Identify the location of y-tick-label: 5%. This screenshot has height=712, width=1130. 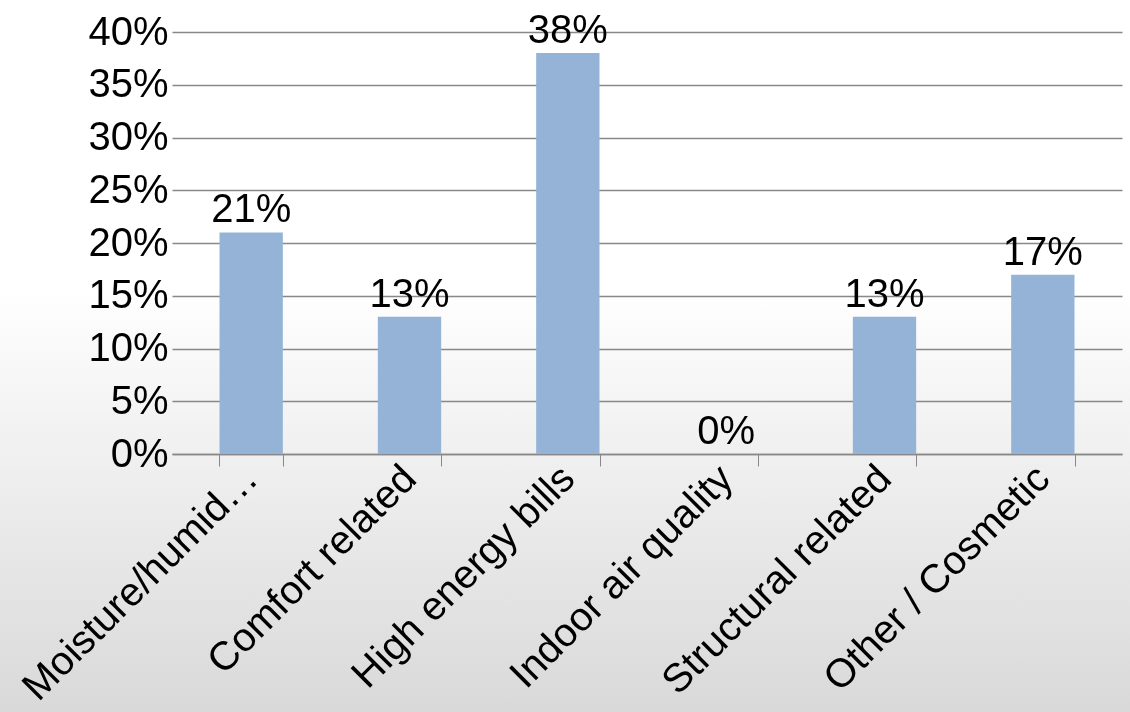
(139, 399).